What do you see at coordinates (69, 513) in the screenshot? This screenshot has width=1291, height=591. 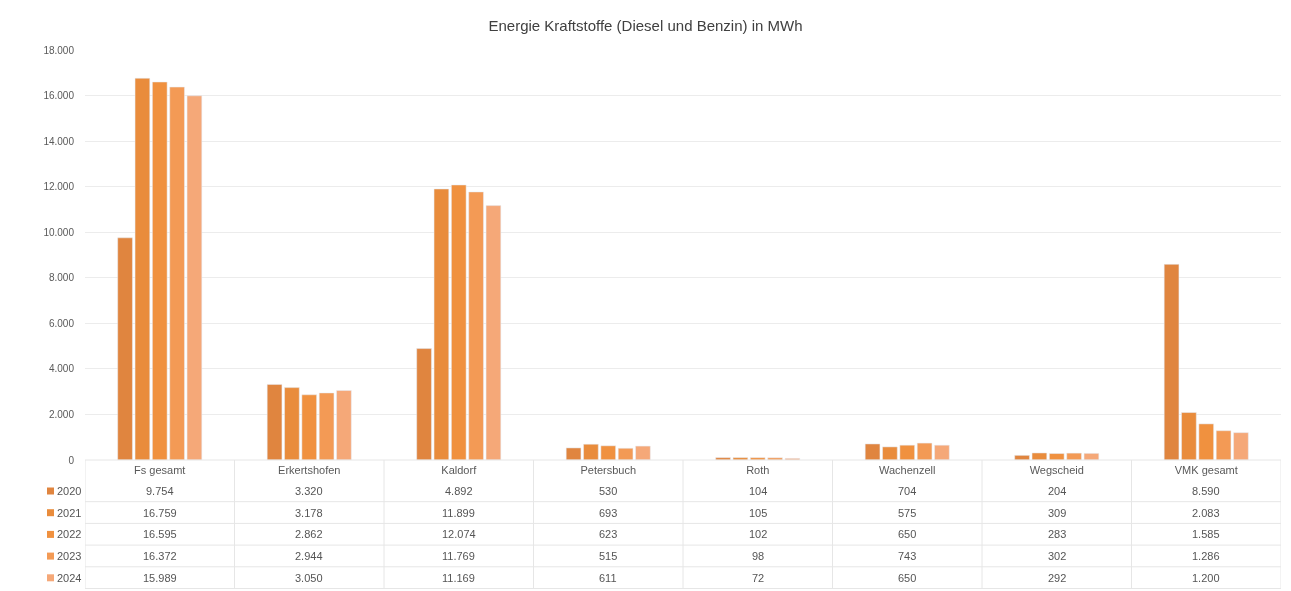 I see `legend-label: 2021` at bounding box center [69, 513].